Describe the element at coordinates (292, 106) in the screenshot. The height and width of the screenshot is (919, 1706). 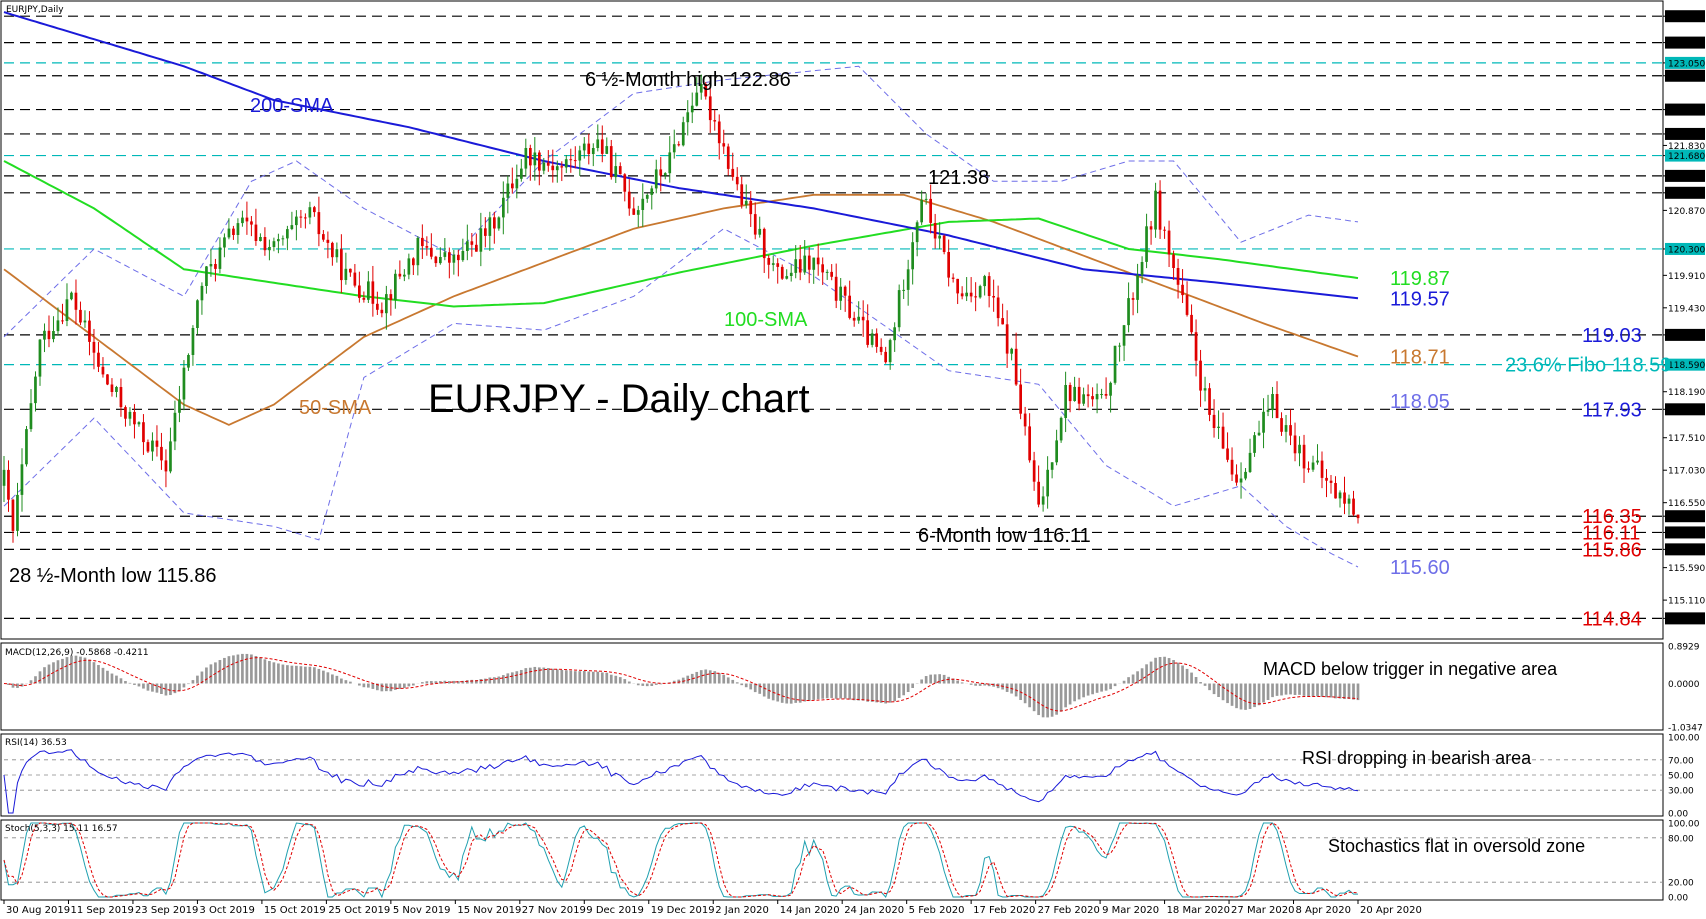
I see `sma200-label: 200-SMA` at that location.